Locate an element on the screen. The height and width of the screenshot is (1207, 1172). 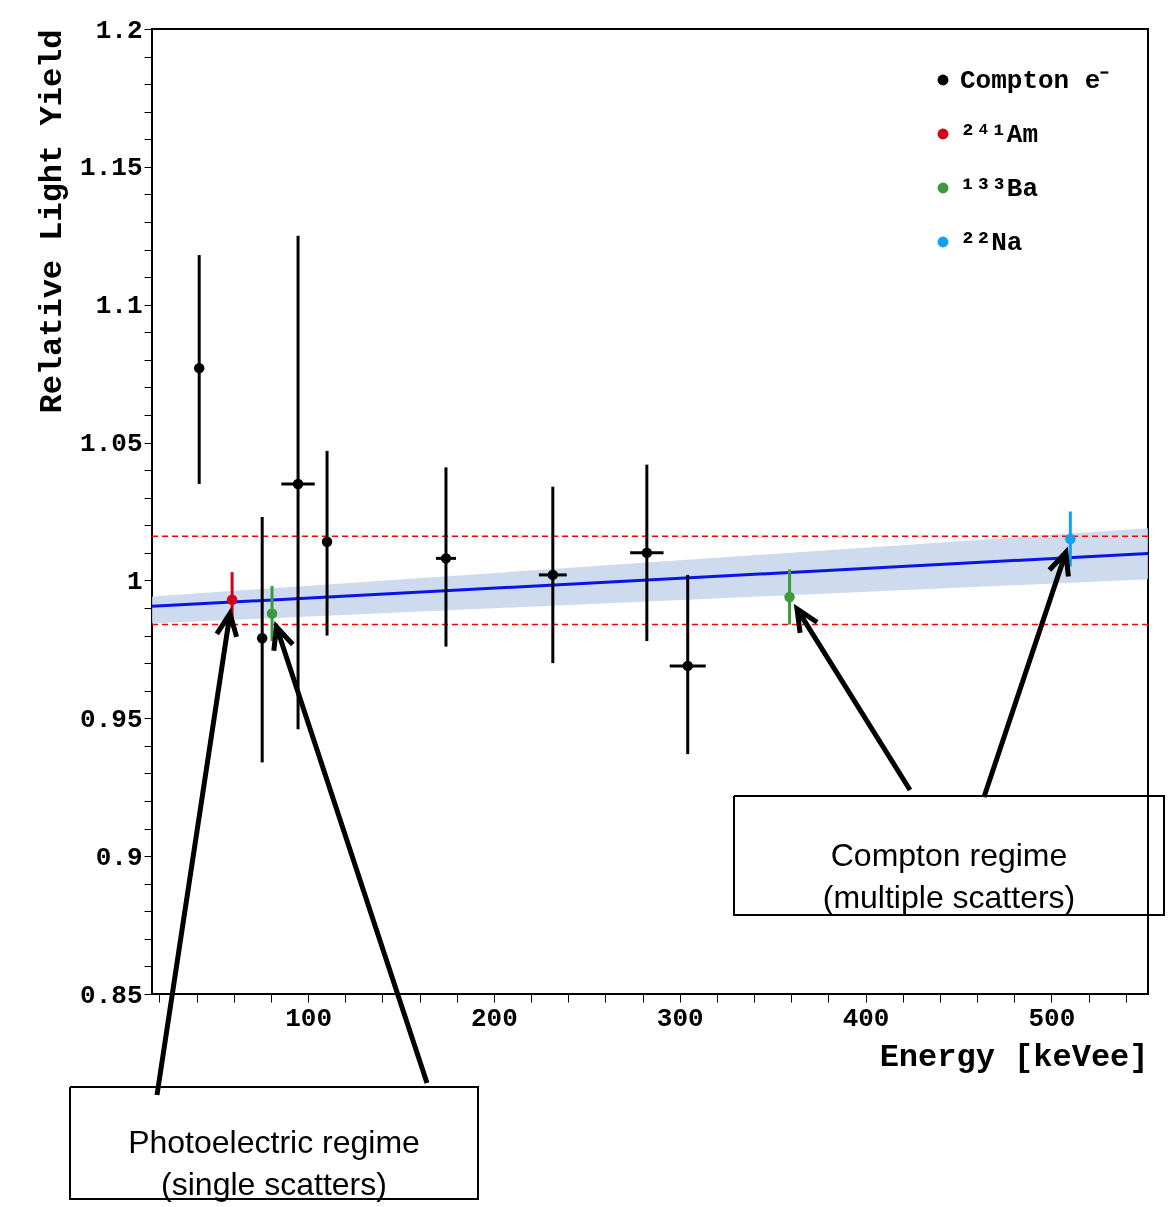
y-tick-label: 1.1 is located at coordinates (119, 306).